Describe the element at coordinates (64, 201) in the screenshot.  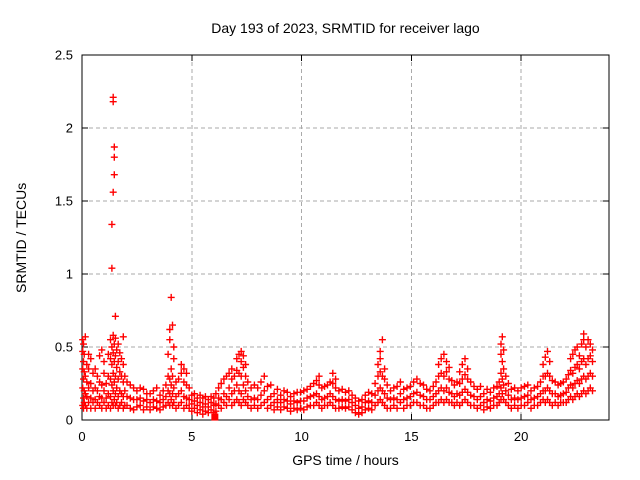
I see `y-tick-label: 1.5` at that location.